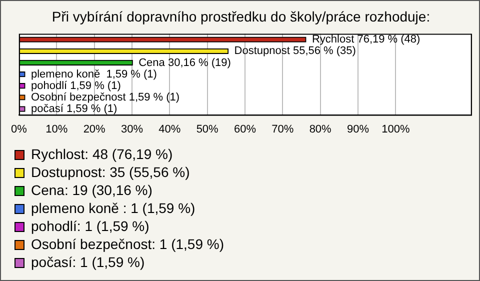  Describe the element at coordinates (169, 129) in the screenshot. I see `x-tick-label: 40%` at that location.